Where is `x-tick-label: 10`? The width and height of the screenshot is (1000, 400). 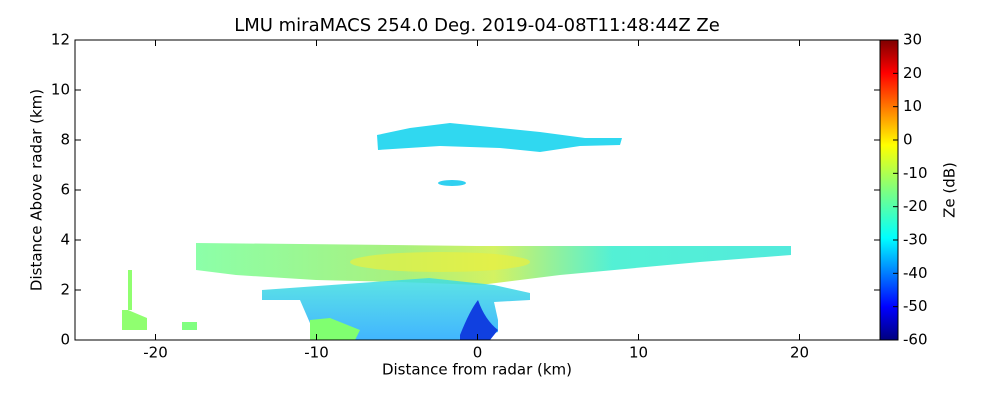
x-tick-label: 10 is located at coordinates (638, 353).